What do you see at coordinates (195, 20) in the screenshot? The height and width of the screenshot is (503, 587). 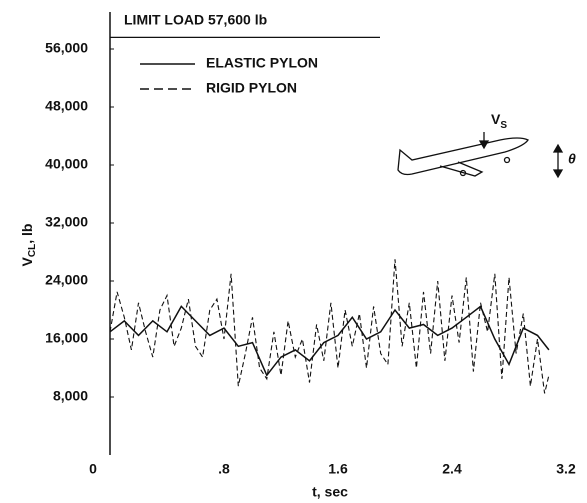 I see `limit-load-label: LIMIT LOAD 57,600 lb` at bounding box center [195, 20].